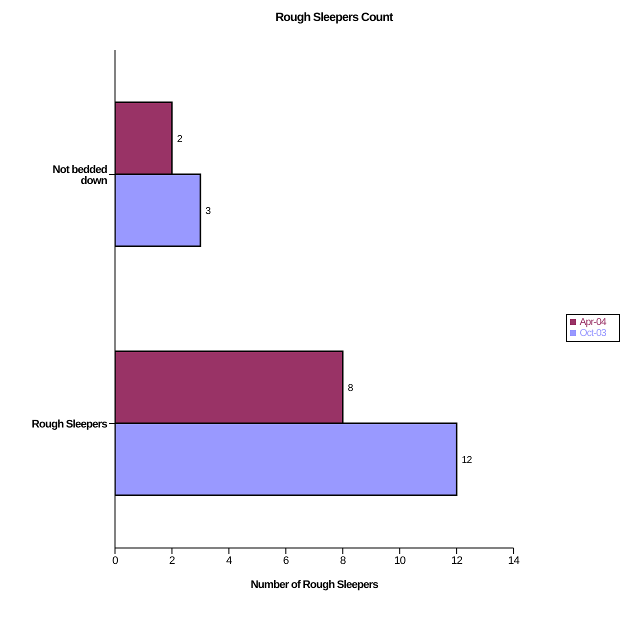 The width and height of the screenshot is (628, 617). What do you see at coordinates (208, 211) in the screenshot?
I see `data-label: 3` at bounding box center [208, 211].